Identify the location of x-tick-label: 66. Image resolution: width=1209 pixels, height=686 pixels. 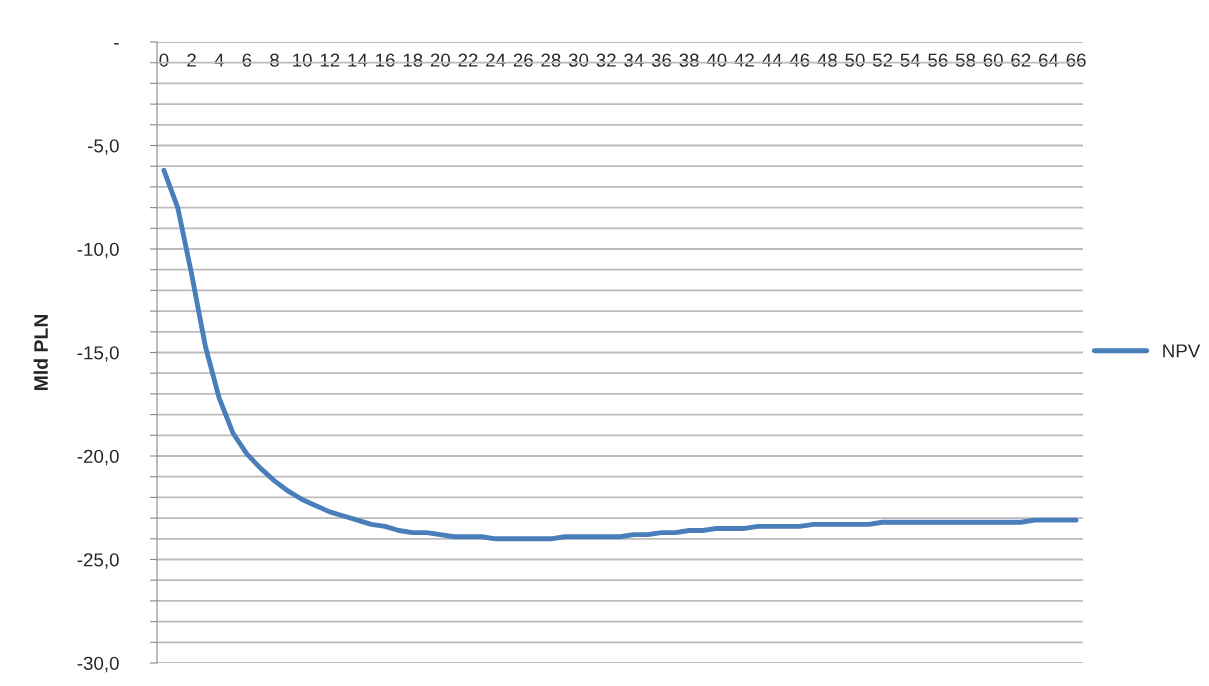
(1076, 60).